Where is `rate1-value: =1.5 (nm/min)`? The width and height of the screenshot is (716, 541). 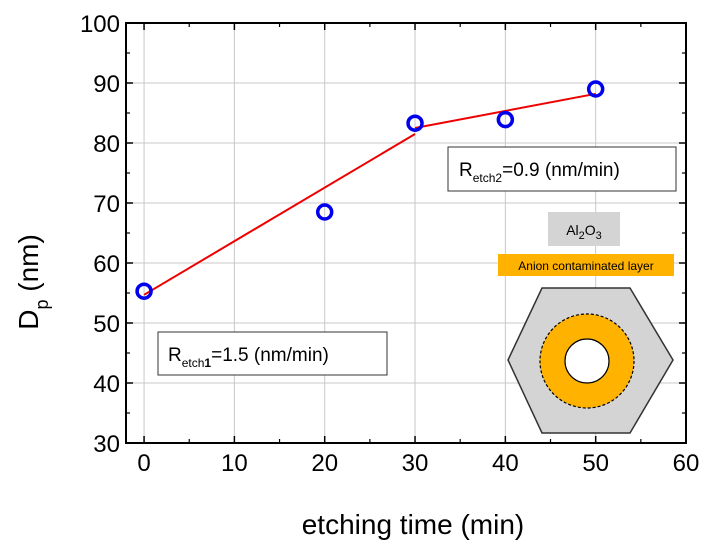
rate1-value: =1.5 (nm/min) is located at coordinates (270, 355).